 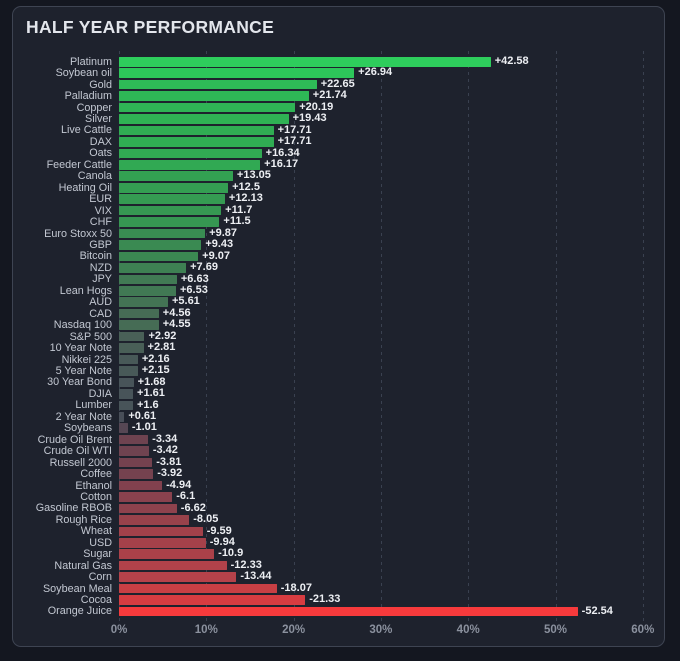 What do you see at coordinates (338, 370) in the screenshot?
I see `bar-row: 5 Year Note +2.15` at bounding box center [338, 370].